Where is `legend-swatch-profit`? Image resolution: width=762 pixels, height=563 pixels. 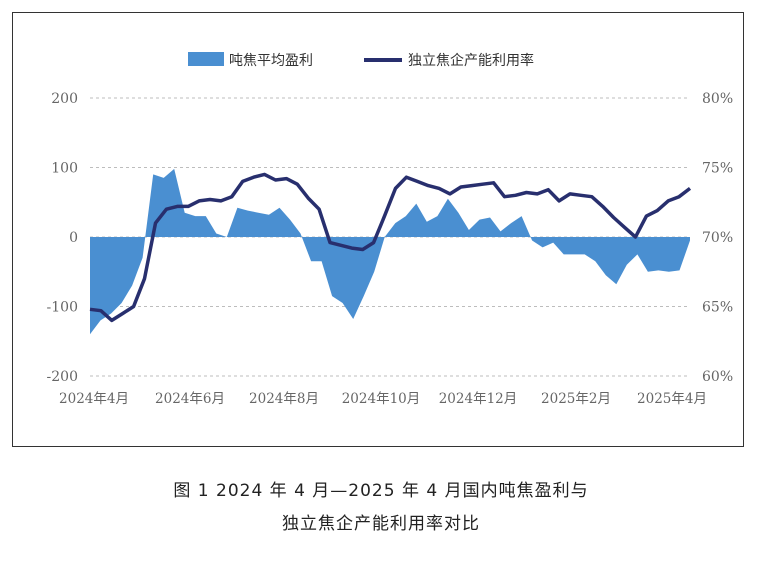
legend-swatch-profit is located at coordinates (206, 59).